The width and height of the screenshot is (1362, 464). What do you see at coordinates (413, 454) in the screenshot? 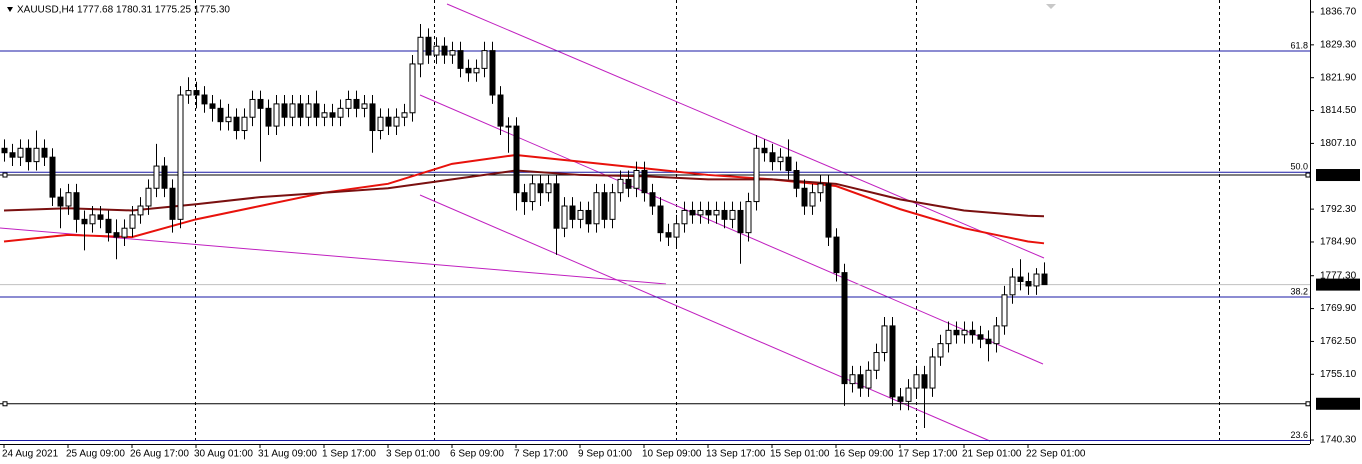
I see `x-tick-label: 3 Sep 01:00` at bounding box center [413, 454].